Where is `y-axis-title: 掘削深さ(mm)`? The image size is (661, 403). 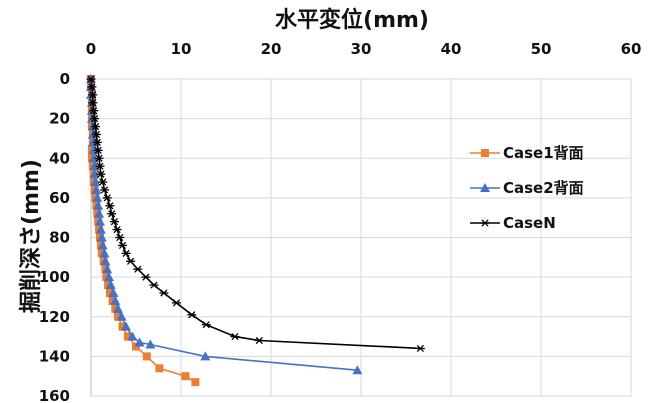
y-axis-title: 掘削深さ(mm) is located at coordinates (31, 236).